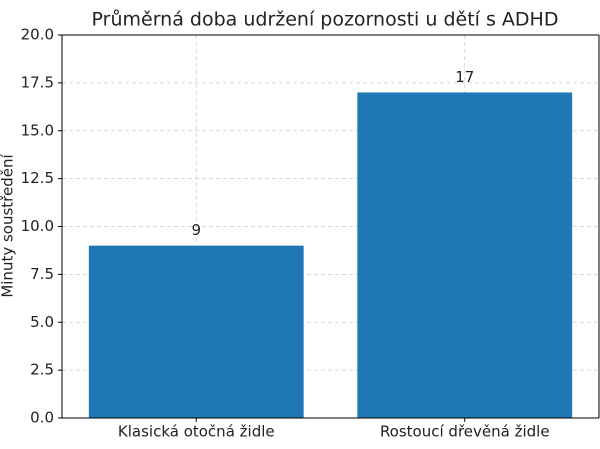 Image resolution: width=600 pixels, height=449 pixels. Describe the element at coordinates (37, 130) in the screenshot. I see `y-tick-label: 15.0` at that location.